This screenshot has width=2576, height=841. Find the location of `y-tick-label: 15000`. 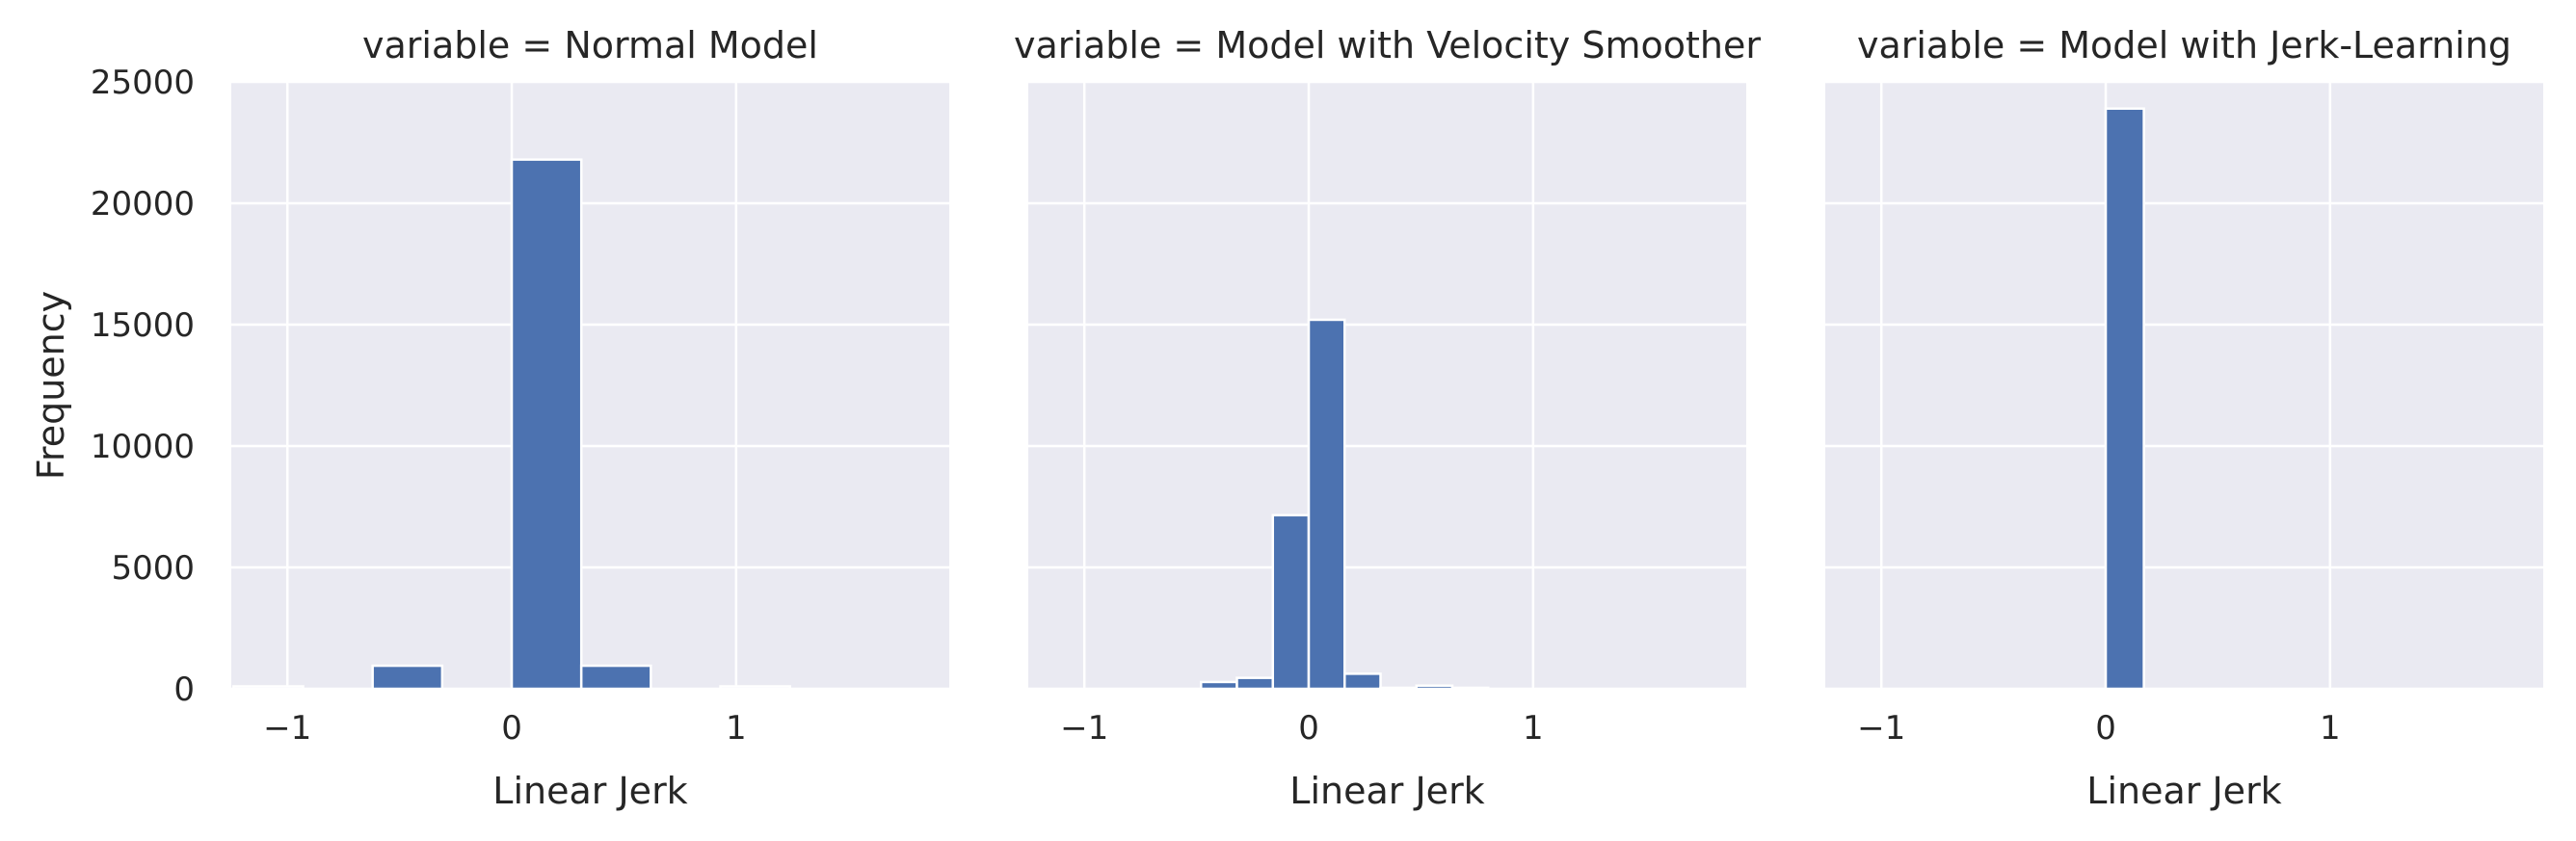

y-tick-label: 15000 is located at coordinates (143, 325).